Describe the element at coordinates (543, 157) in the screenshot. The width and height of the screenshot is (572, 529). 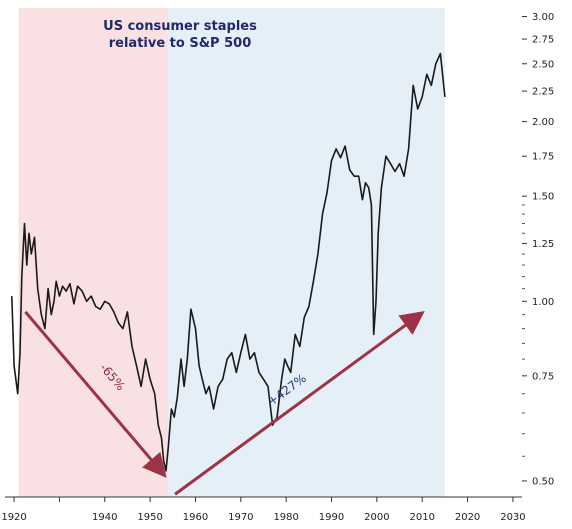
I see `y-tick-label-5: 1.75` at that location.